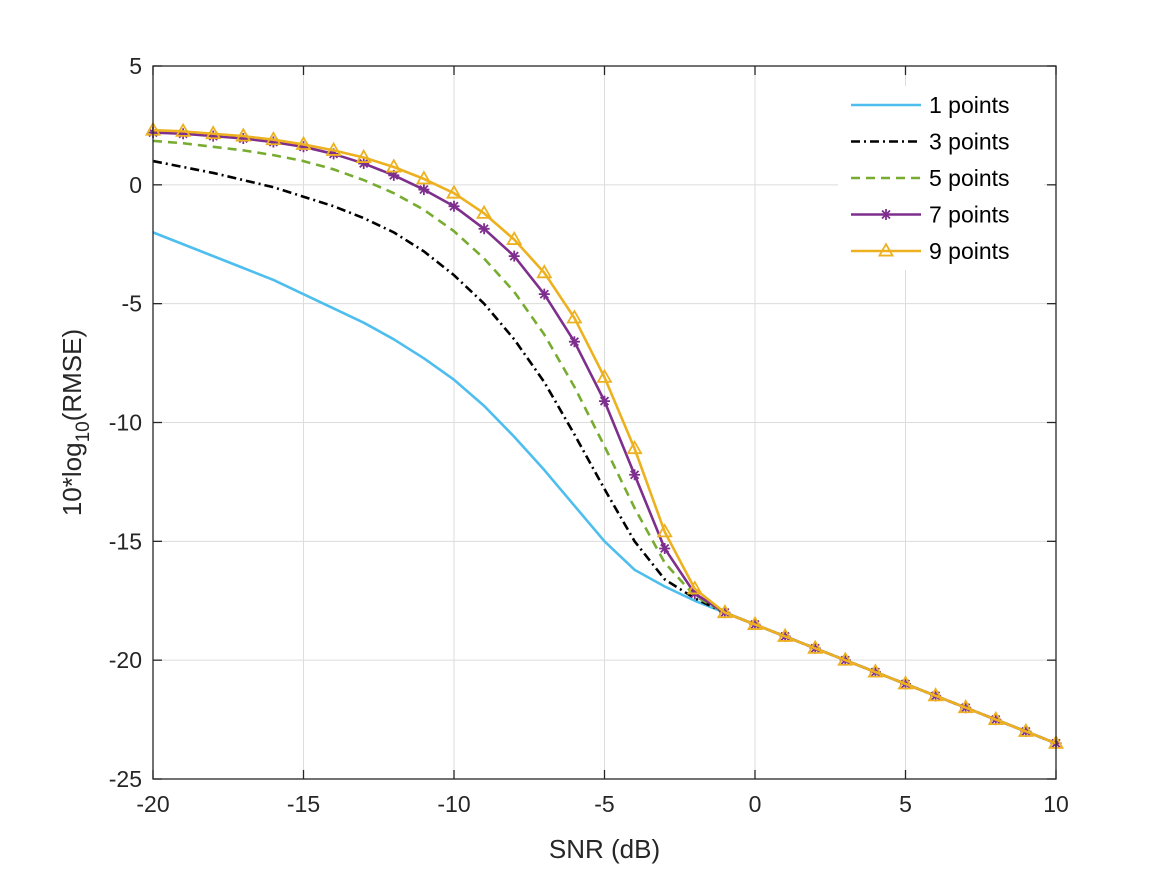 Image resolution: width=1167 pixels, height=875 pixels. Describe the element at coordinates (152, 804) in the screenshot. I see `x-tick-label: -20` at that location.